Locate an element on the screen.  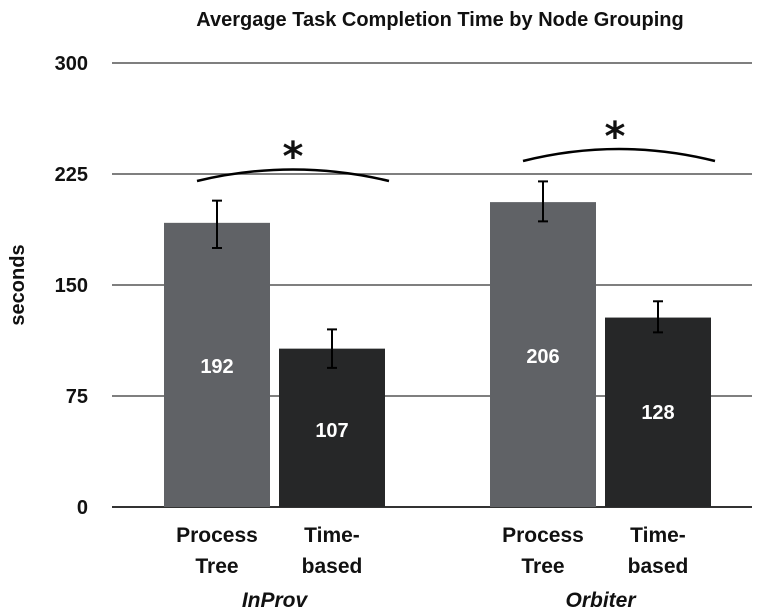
bar-orbiter-time-based is located at coordinates (658, 412).